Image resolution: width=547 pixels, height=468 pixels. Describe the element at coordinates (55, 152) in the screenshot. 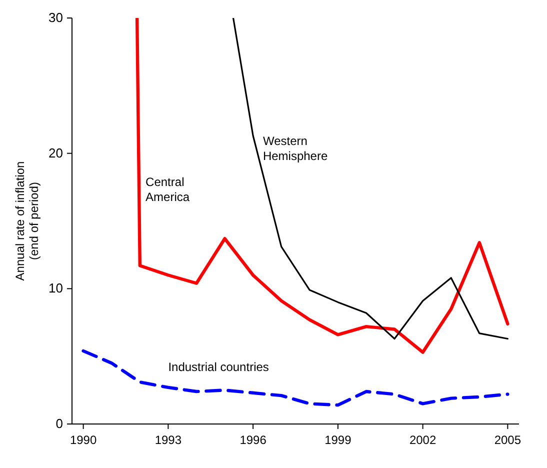

I see `y-tick-label: 20` at that location.